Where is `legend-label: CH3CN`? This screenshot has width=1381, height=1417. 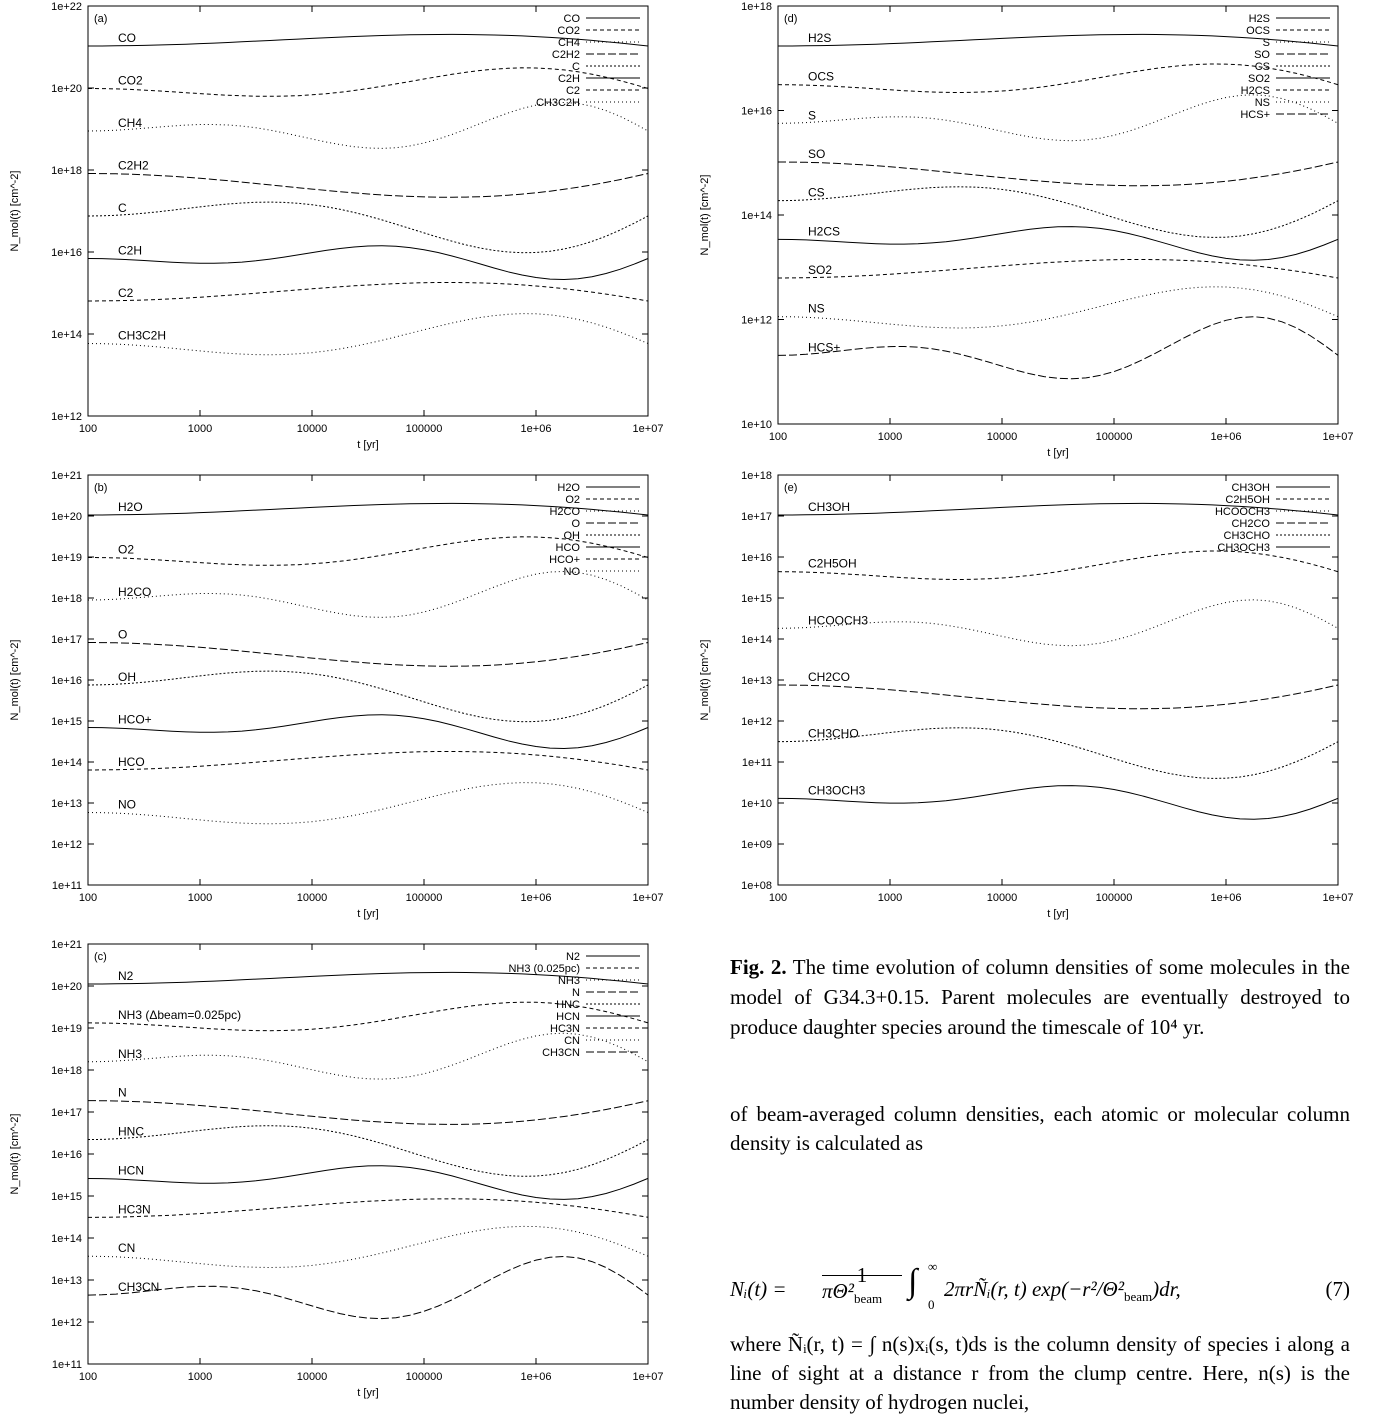
legend-label: CH3CN is located at coordinates (561, 1053).